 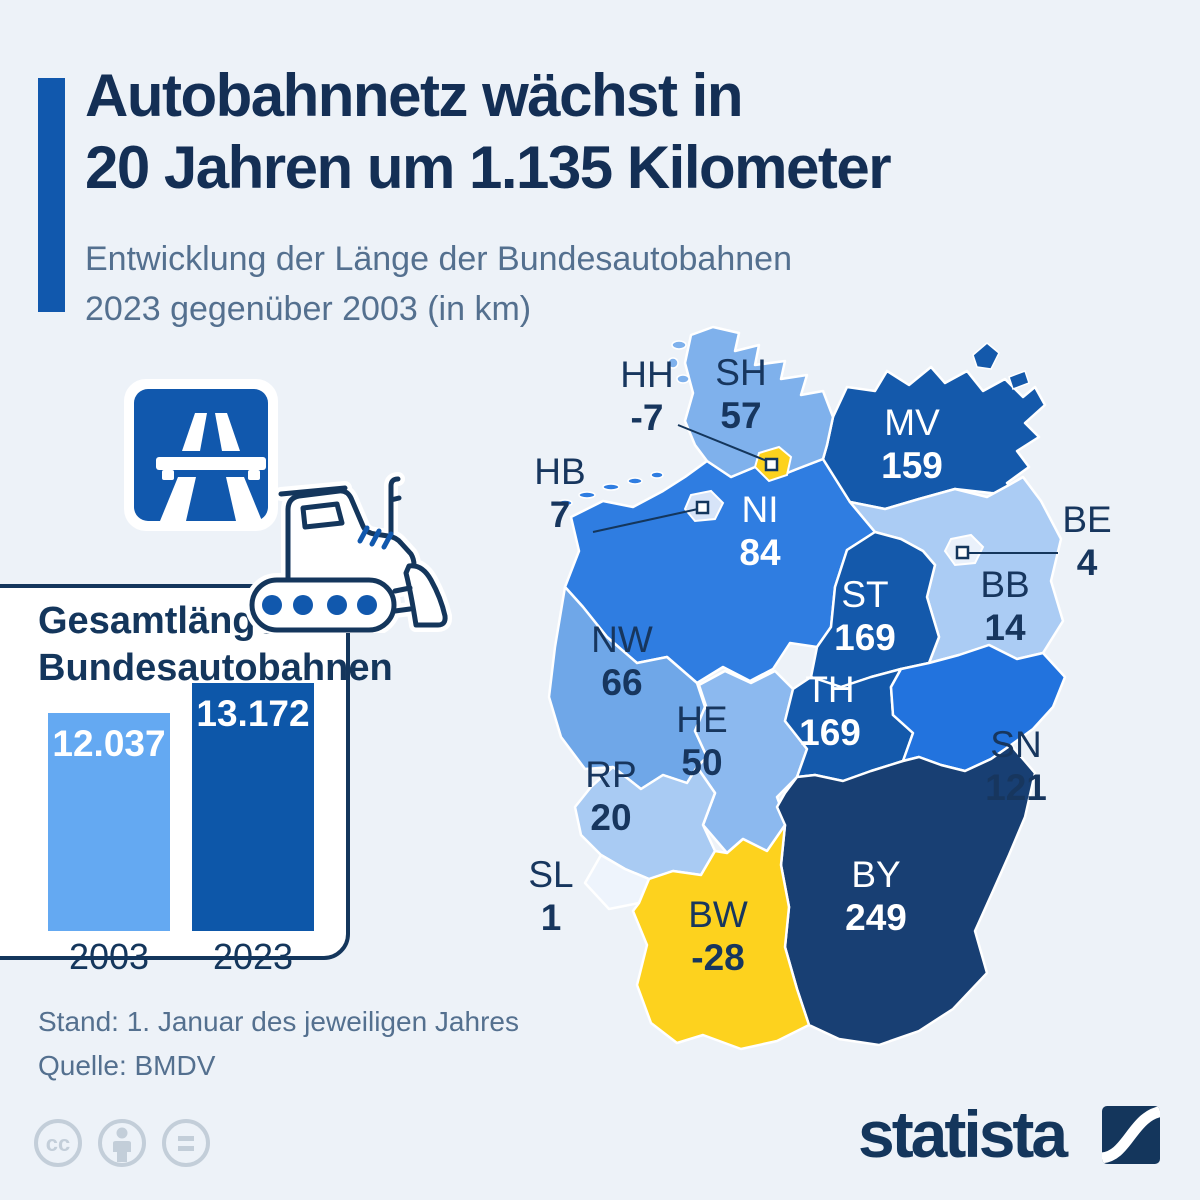 What do you see at coordinates (1087, 541) in the screenshot?
I see `state-label-BE: BE 4` at bounding box center [1087, 541].